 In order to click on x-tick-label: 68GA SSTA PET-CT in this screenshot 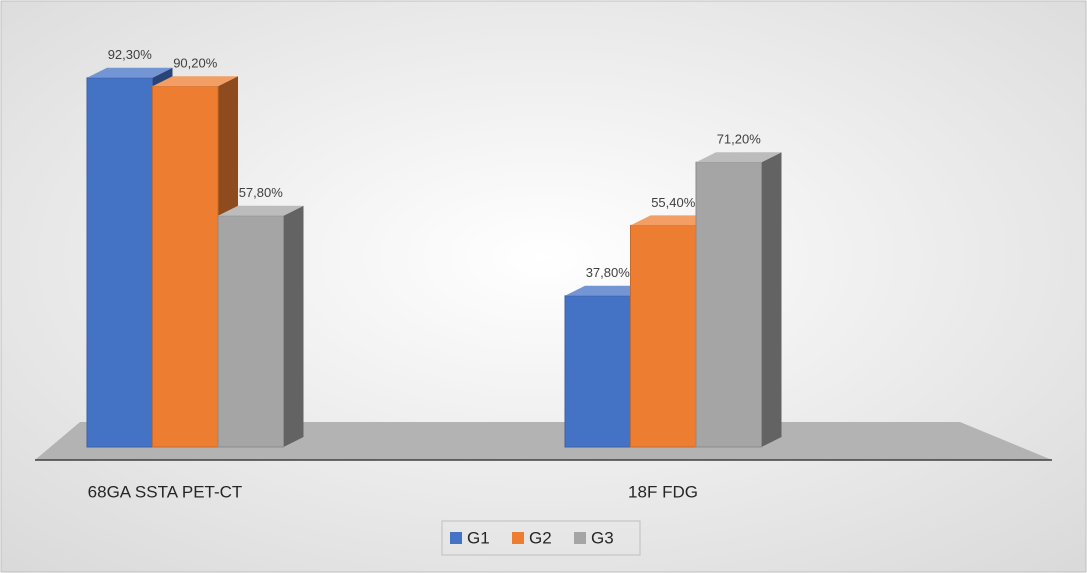, I will do `click(165, 491)`.